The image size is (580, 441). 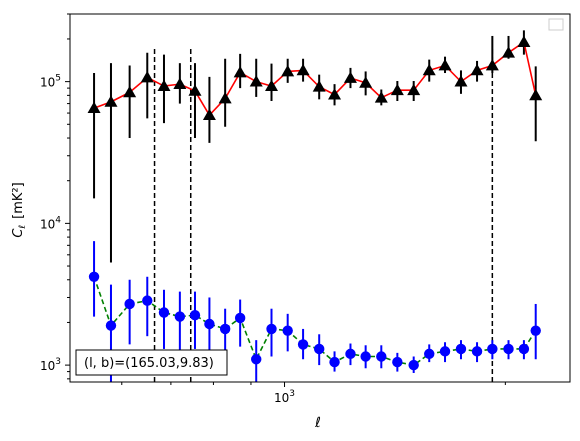 What do you see at coordinates (317, 423) in the screenshot?
I see `x-axis-label: ℓ` at bounding box center [317, 423].